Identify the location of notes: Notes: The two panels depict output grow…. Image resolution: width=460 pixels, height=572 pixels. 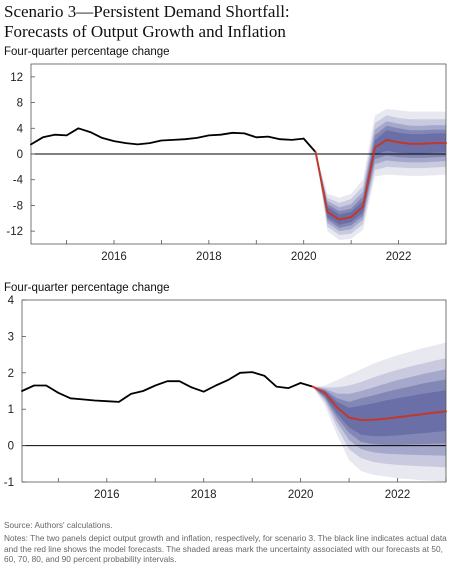
(225, 548).